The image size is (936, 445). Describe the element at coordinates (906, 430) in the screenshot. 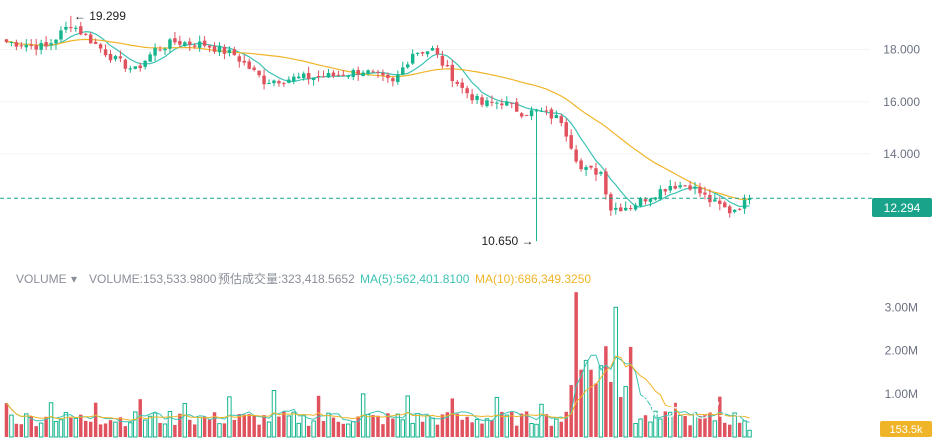

I see `last-volume-label: 153.5k` at that location.